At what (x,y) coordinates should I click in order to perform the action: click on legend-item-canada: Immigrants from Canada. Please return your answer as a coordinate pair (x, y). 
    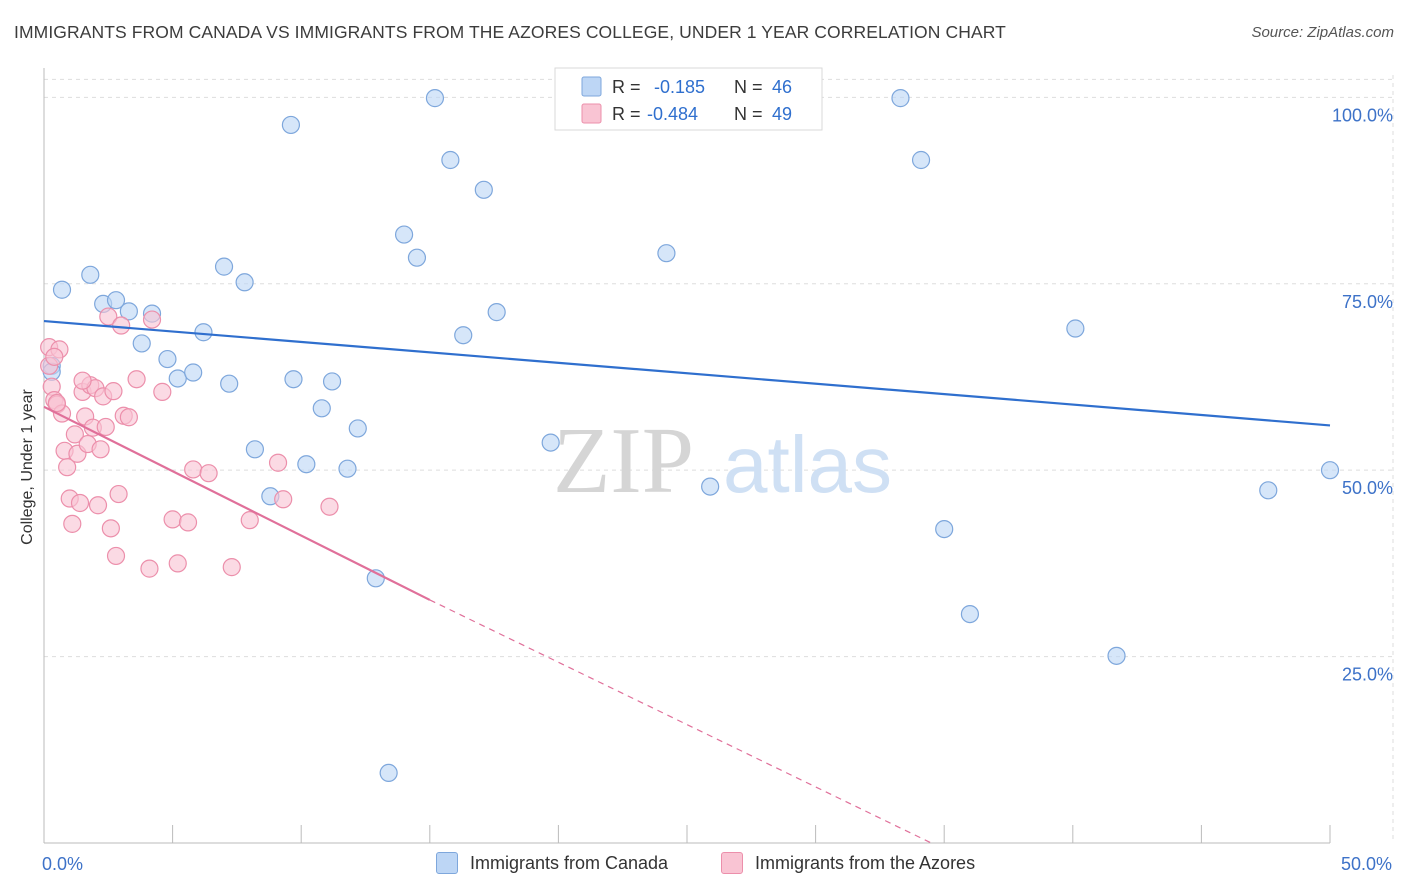
    Looking at the image, I should click on (552, 863).